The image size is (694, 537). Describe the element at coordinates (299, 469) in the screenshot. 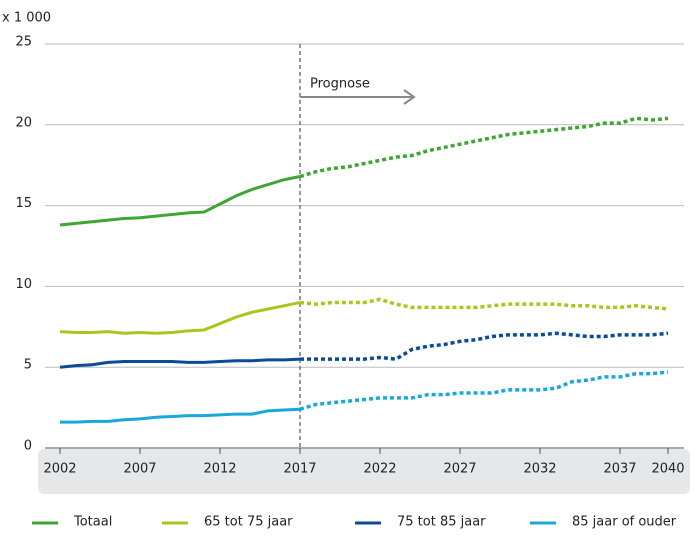

I see `x-tick-label: 2017` at that location.